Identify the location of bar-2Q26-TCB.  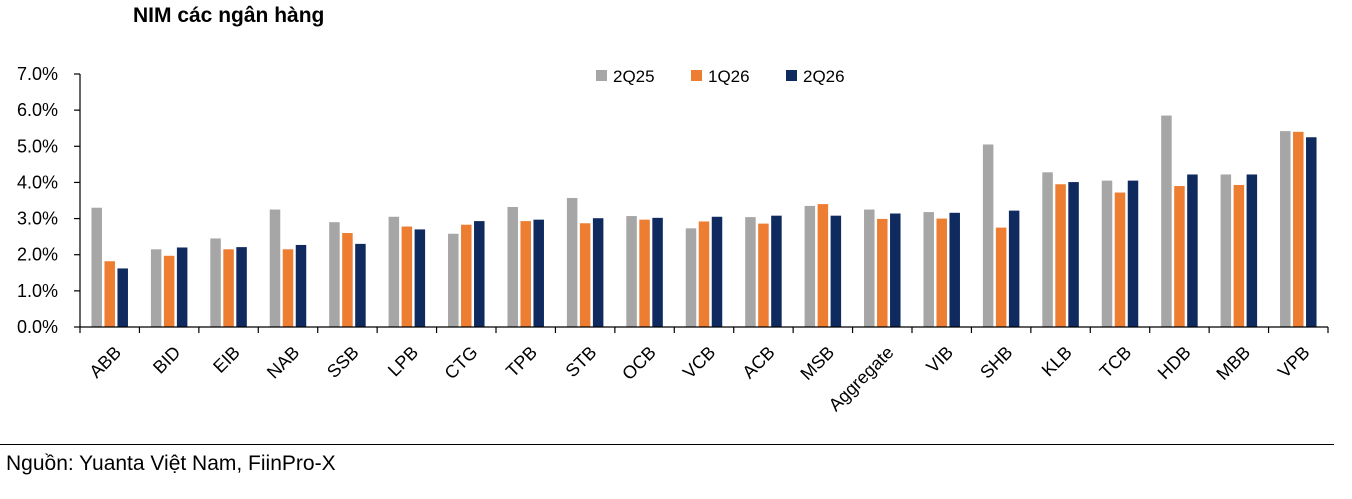
(1133, 253).